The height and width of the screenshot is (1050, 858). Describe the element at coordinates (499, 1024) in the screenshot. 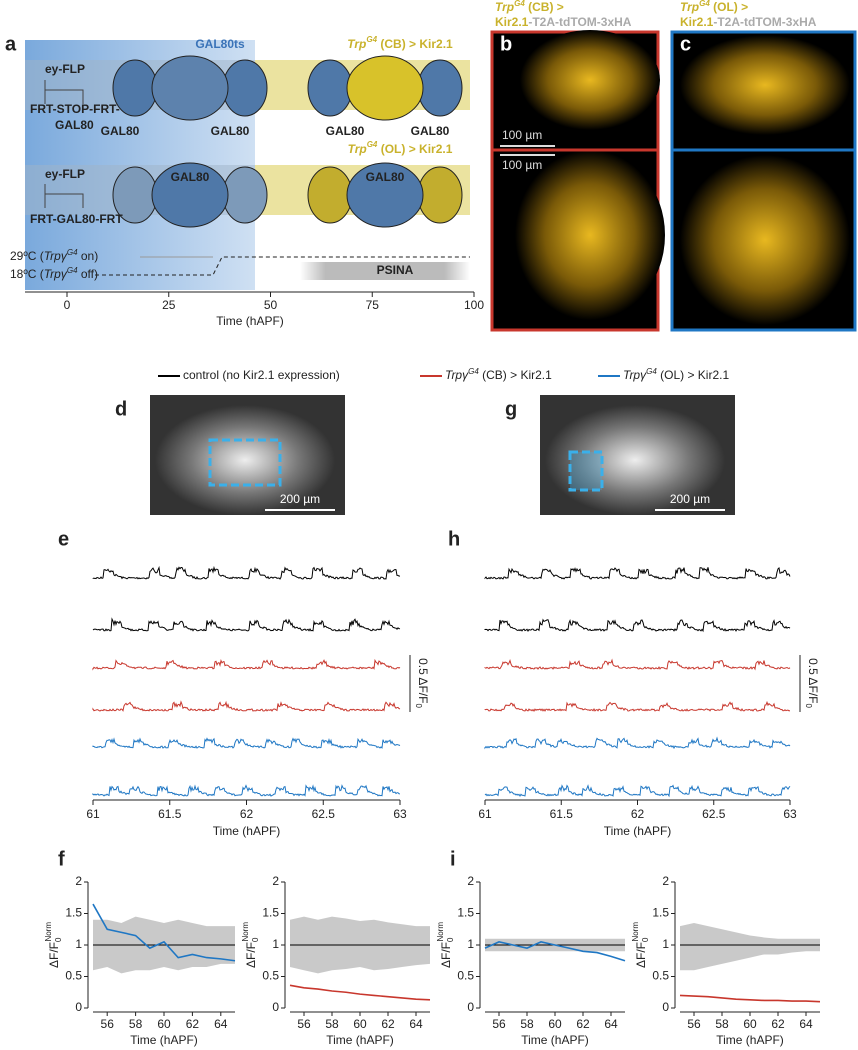

I see `tick-label: 56` at that location.